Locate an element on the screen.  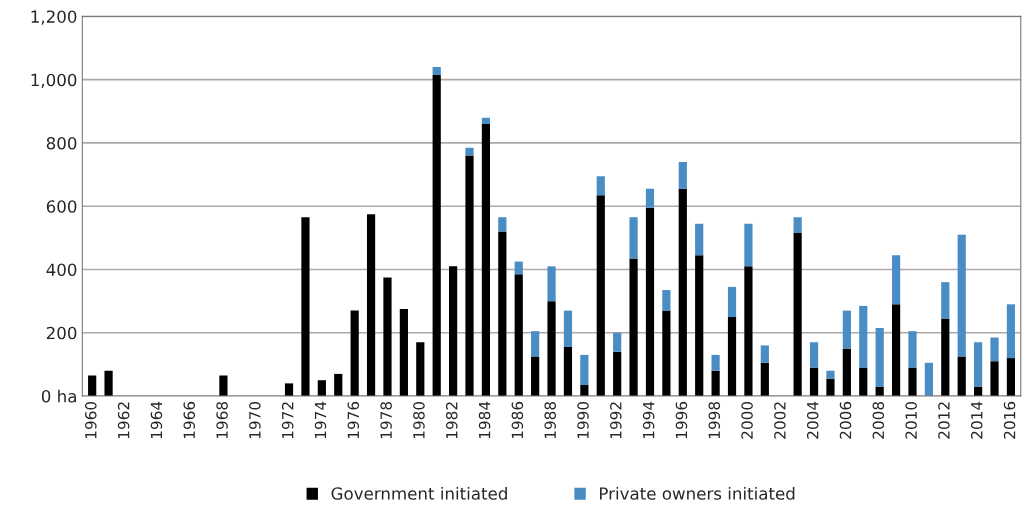
y-tick-label: 1,200 is located at coordinates (54, 17).